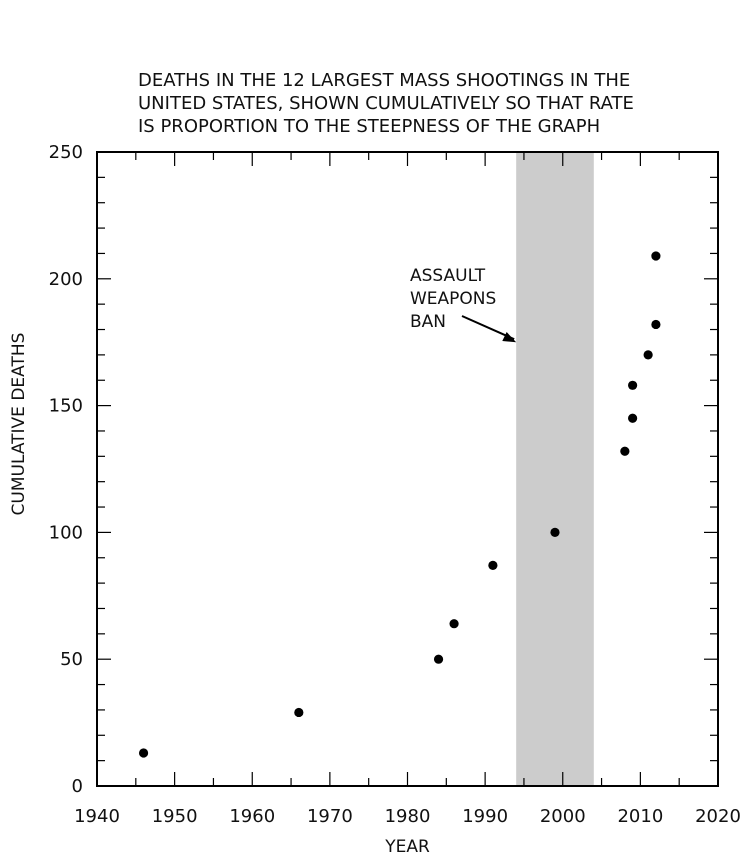 The height and width of the screenshot is (861, 750). What do you see at coordinates (453, 299) in the screenshot?
I see `annotation-text: WEAPONS` at bounding box center [453, 299].